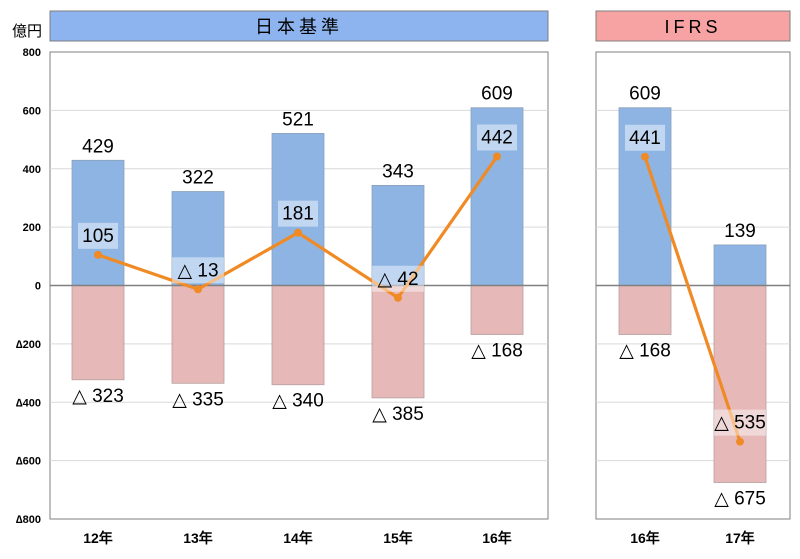  What do you see at coordinates (198, 178) in the screenshot?
I see `bar-positive-label-jgaap-1: 322` at bounding box center [198, 178].